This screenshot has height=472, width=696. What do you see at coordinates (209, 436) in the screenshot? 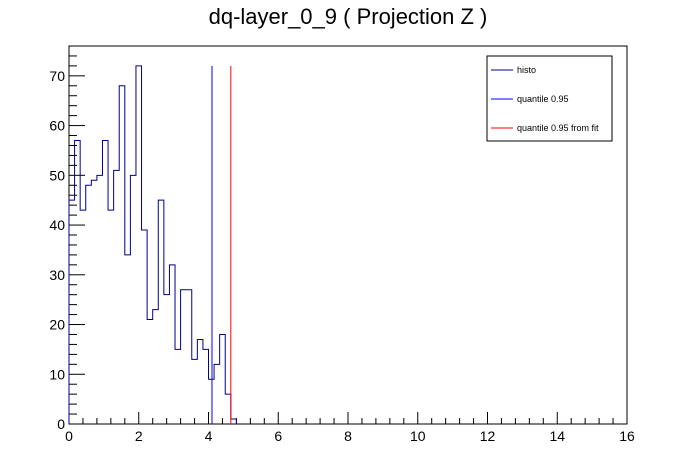
I see `x-tick-label: 4` at bounding box center [209, 436].